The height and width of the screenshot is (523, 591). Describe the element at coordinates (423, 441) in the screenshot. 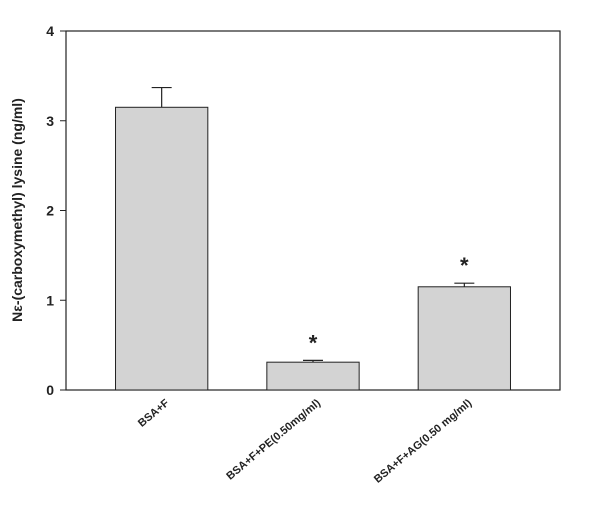

I see `x-tick-label: BSA+F+AG(0.50 mg/ml)` at that location.